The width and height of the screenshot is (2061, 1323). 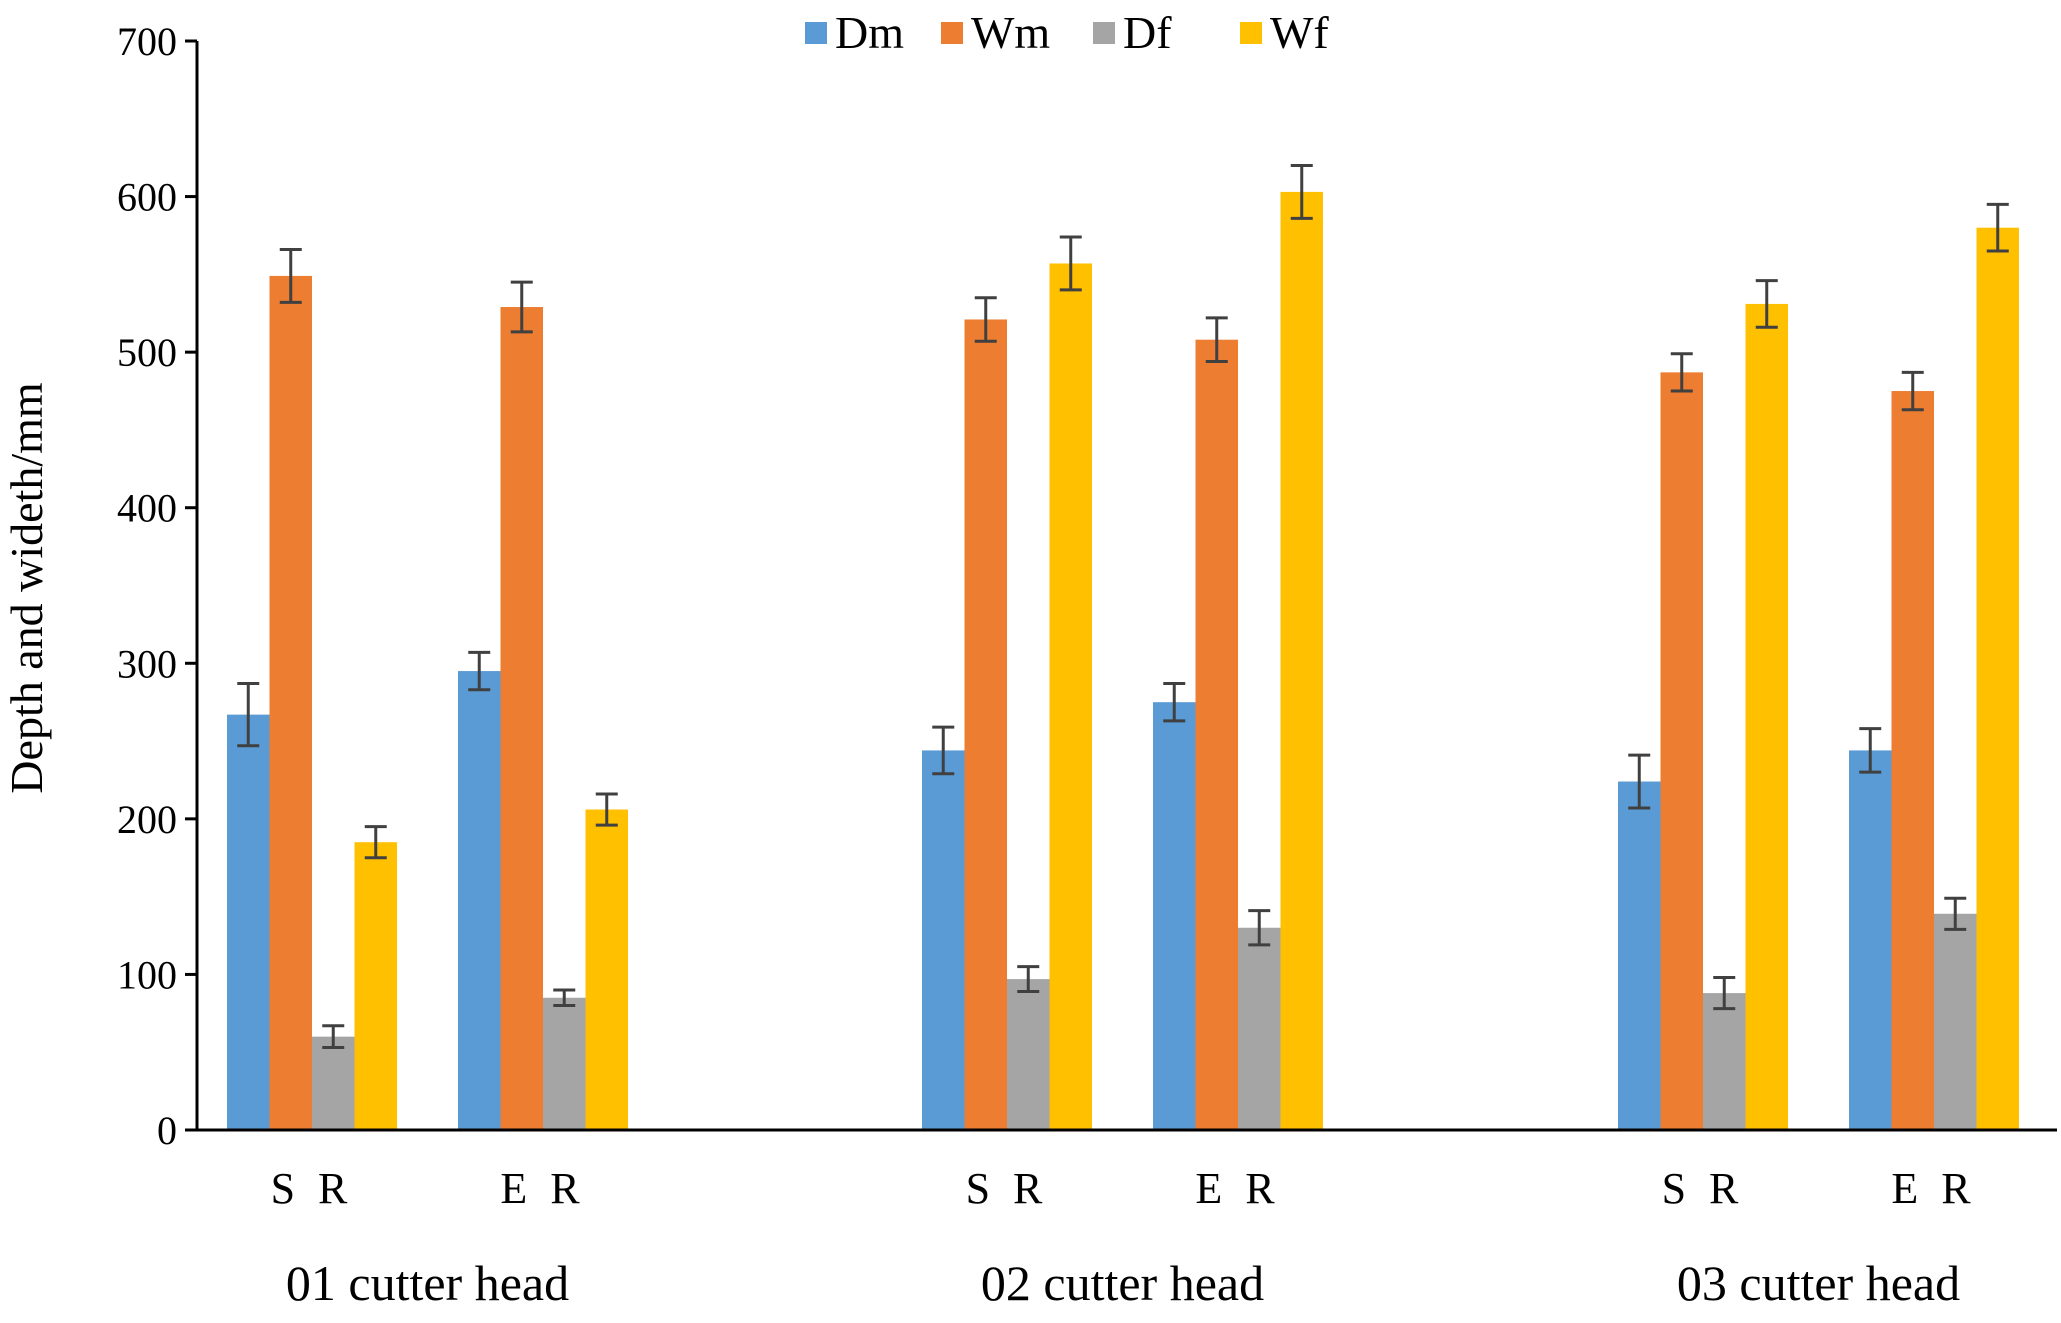 What do you see at coordinates (1122, 1283) in the screenshot?
I see `group-label: 02 cutter head` at bounding box center [1122, 1283].